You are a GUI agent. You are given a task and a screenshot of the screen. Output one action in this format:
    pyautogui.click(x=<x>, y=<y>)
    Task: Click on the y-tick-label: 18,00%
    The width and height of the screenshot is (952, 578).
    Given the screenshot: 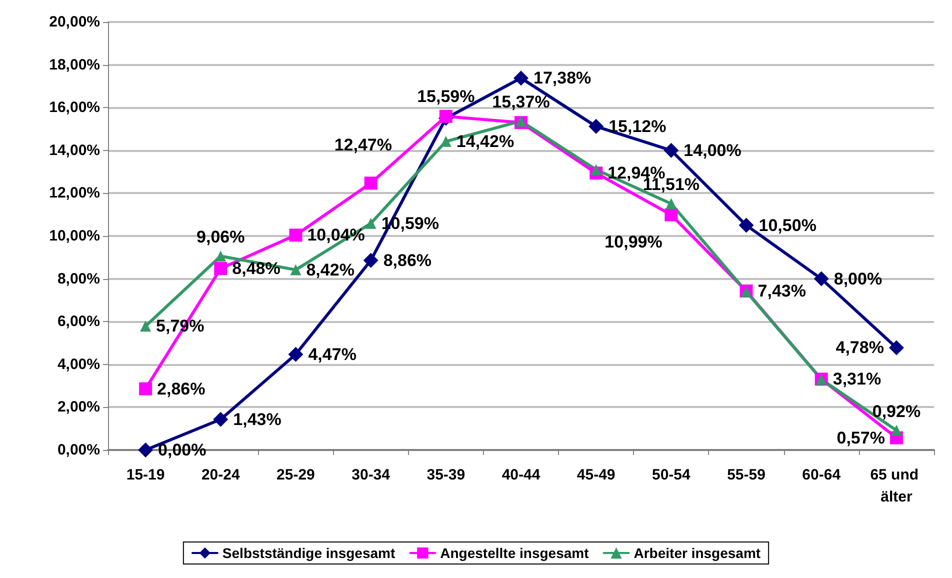 What is the action you would take?
    pyautogui.click(x=74, y=65)
    